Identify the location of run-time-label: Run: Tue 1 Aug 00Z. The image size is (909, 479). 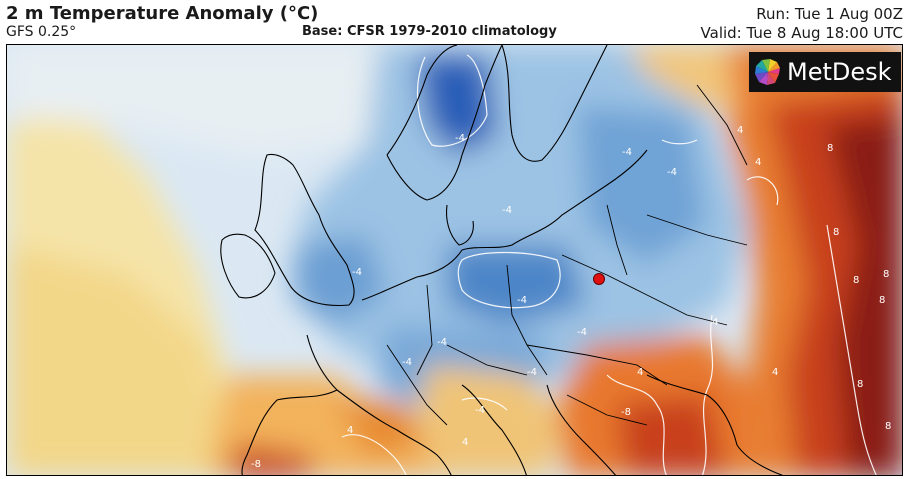
(829, 14).